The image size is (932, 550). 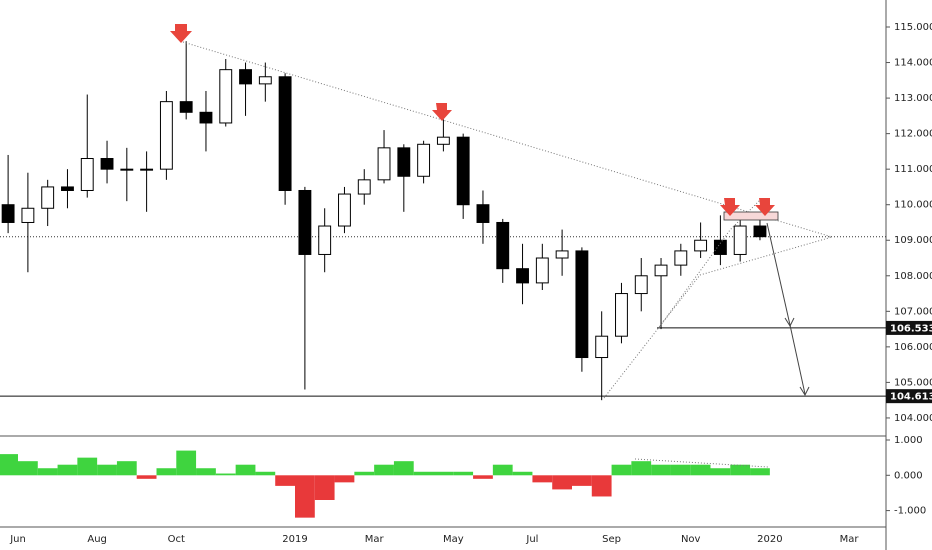 What do you see at coordinates (453, 539) in the screenshot?
I see `x-tick-label: May` at bounding box center [453, 539].